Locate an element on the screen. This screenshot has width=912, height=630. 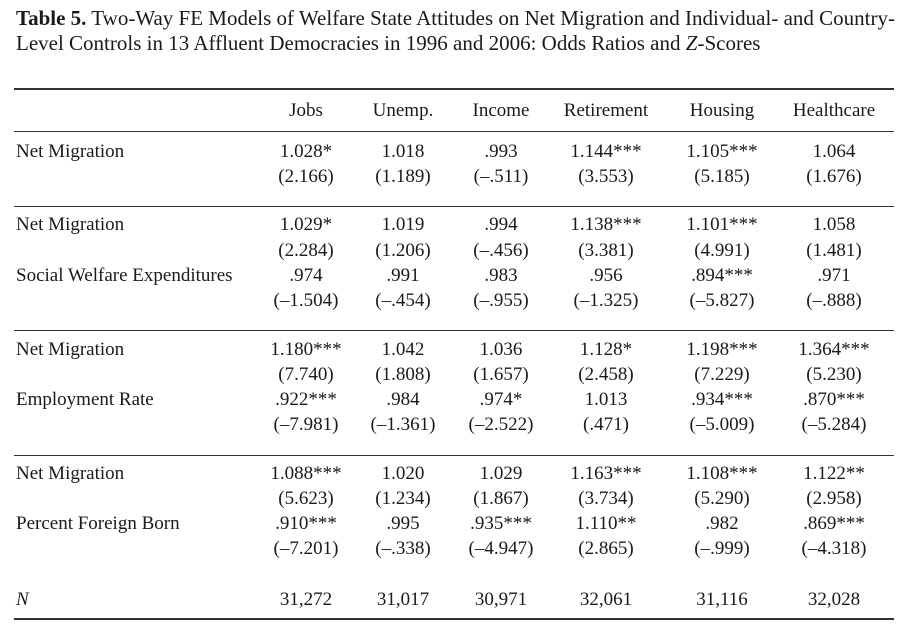
table-label: Table 5. is located at coordinates (51, 18).